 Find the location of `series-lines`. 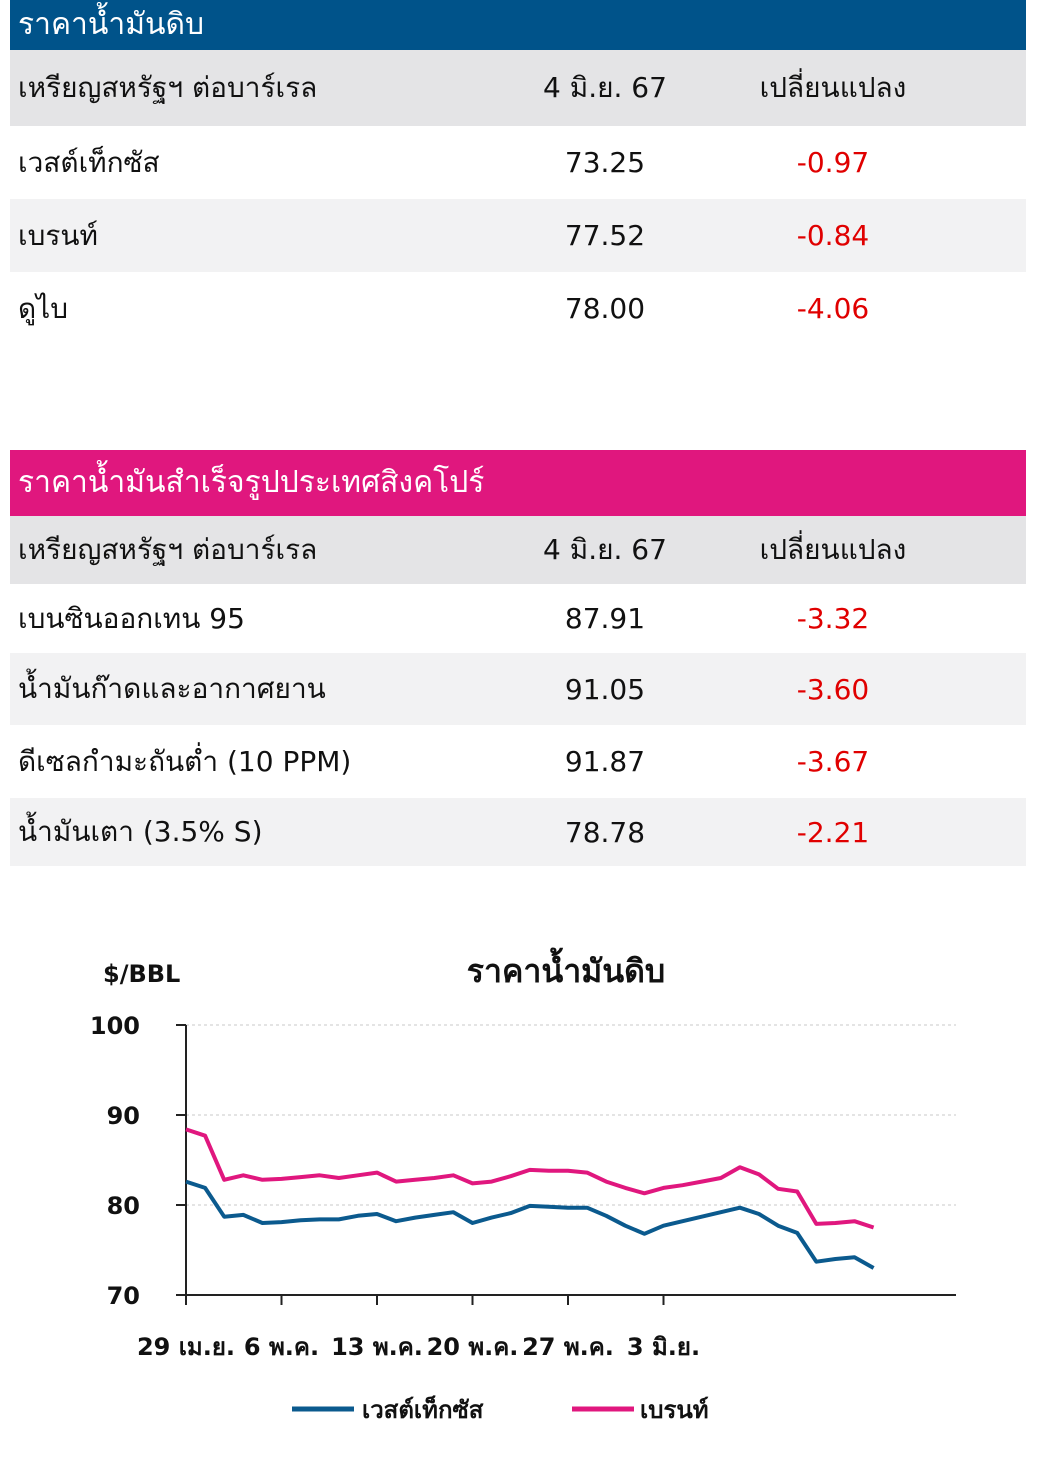

series-lines is located at coordinates (530, 1198).